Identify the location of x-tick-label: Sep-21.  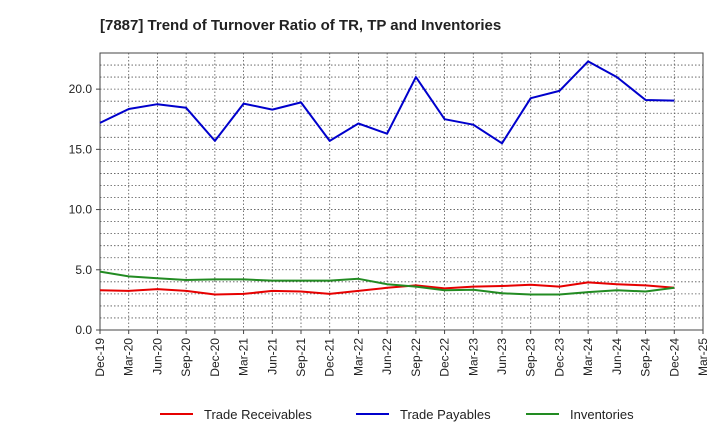
(301, 357).